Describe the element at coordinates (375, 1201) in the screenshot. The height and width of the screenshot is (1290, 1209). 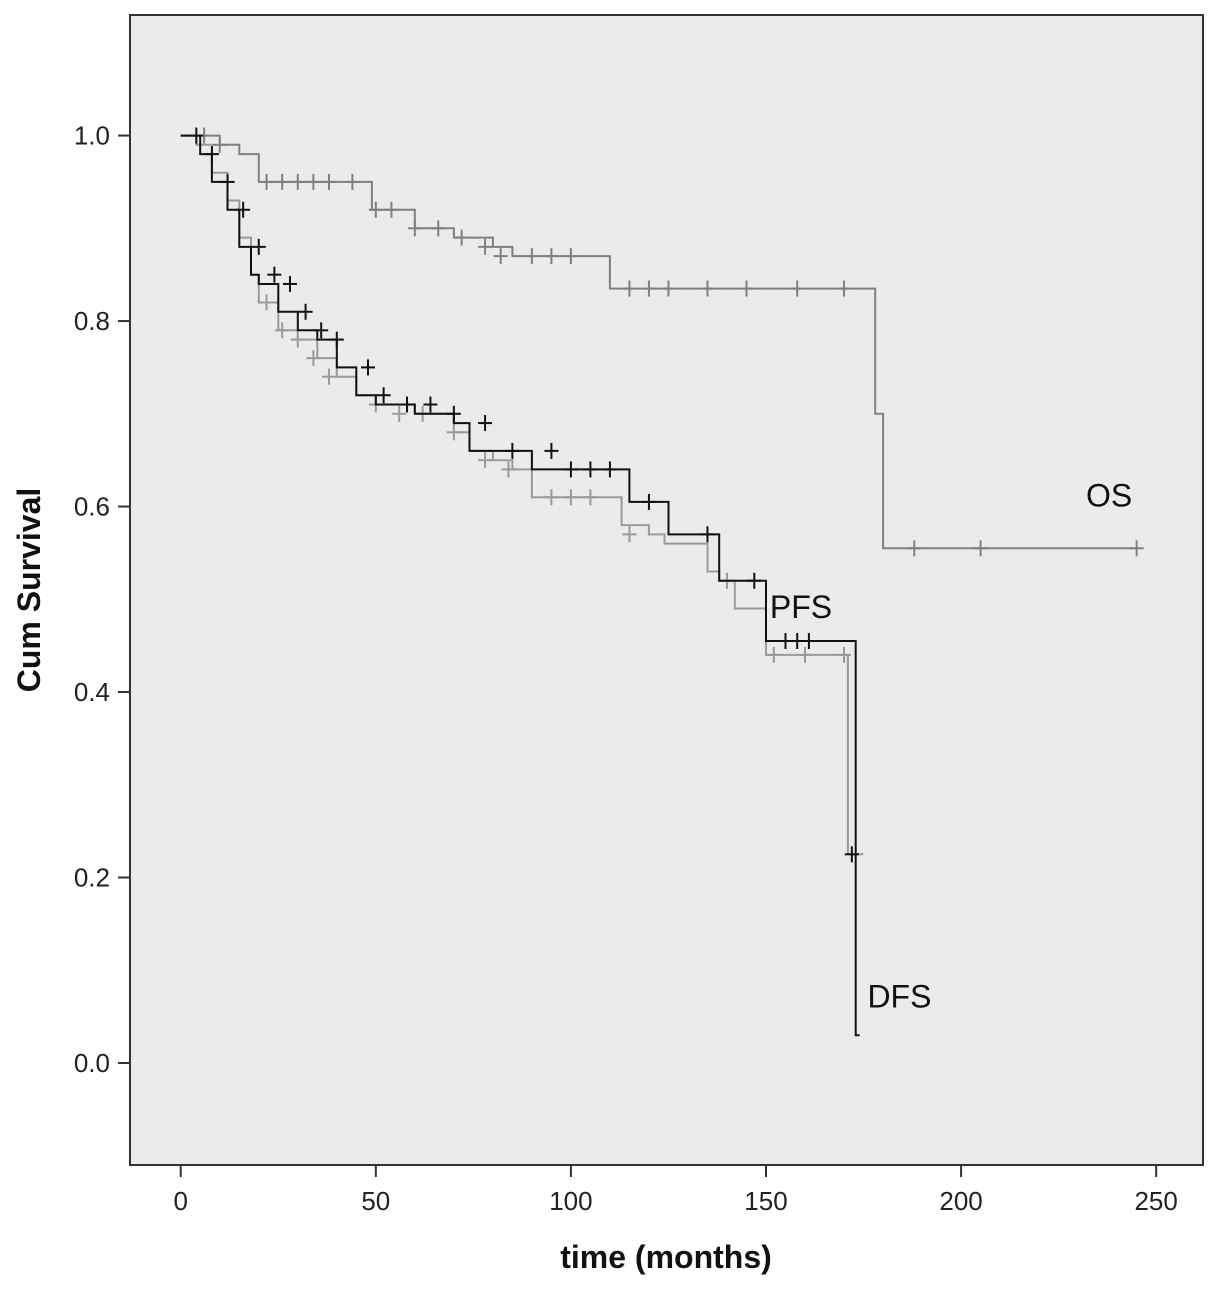
I see `x-tick-label: 50` at that location.